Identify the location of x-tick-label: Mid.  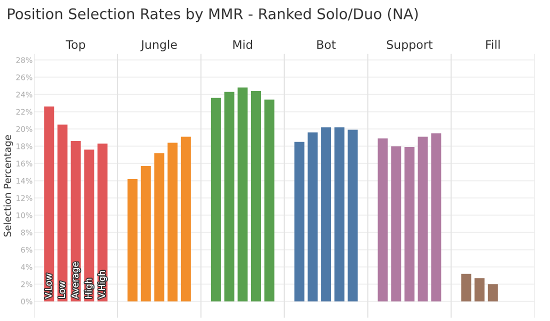
(242, 44).